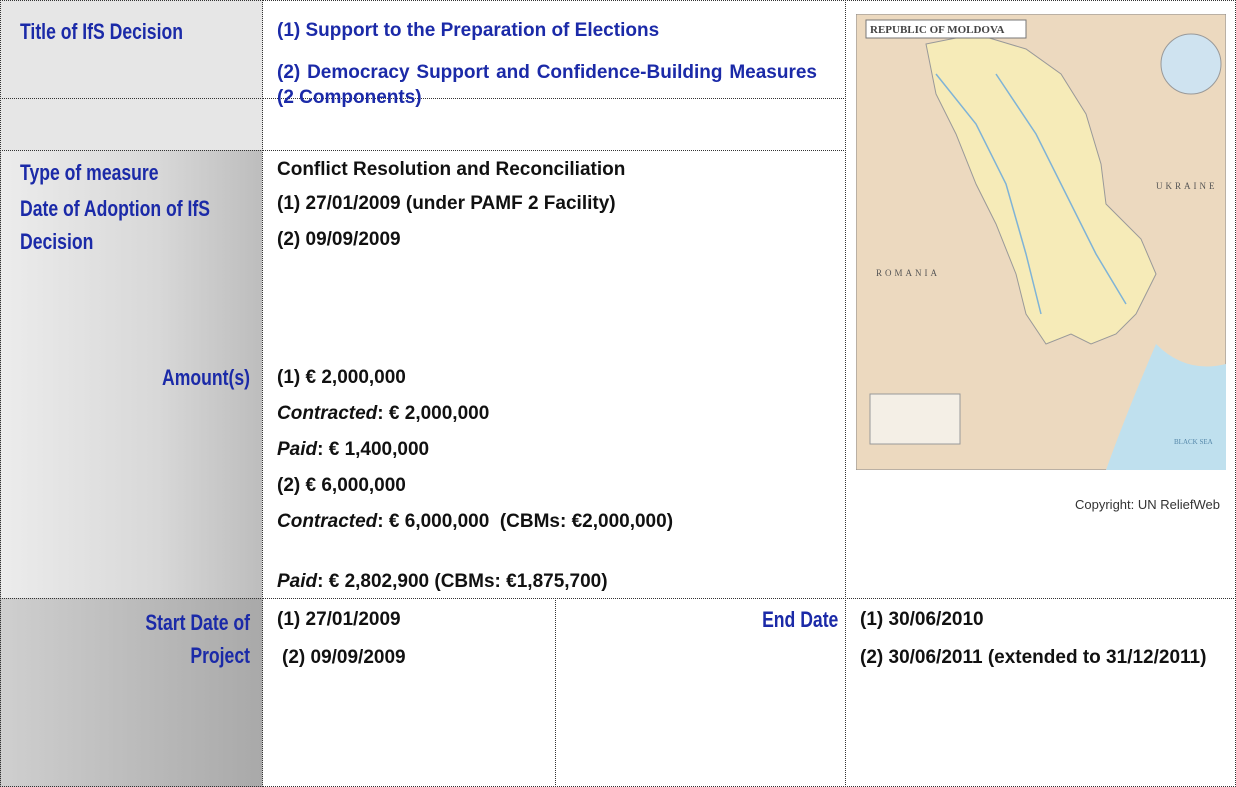  What do you see at coordinates (502, 377) in the screenshot?
I see `amount-line: (1) € 2,000,000` at bounding box center [502, 377].